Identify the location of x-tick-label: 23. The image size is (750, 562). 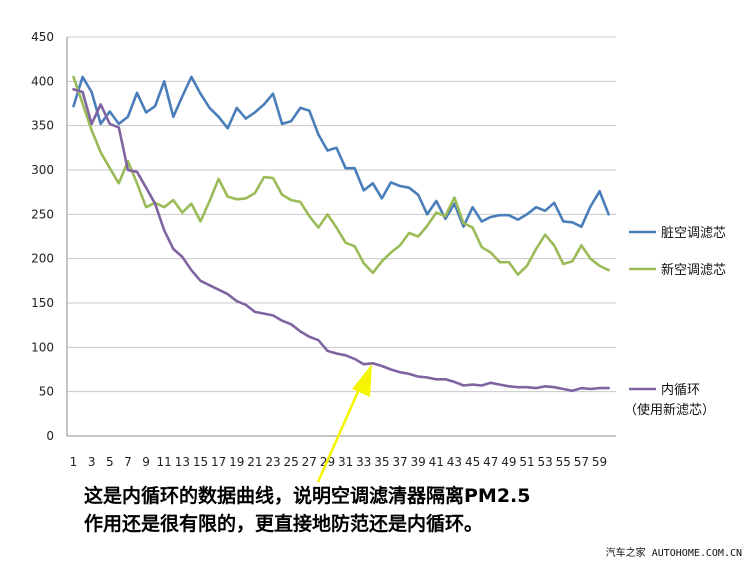
(272, 462).